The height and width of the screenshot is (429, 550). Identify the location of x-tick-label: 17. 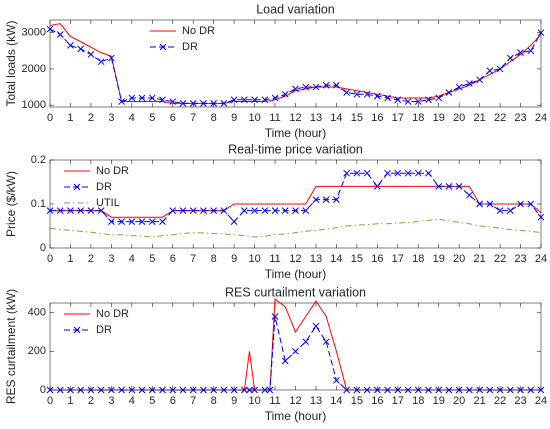
(398, 259).